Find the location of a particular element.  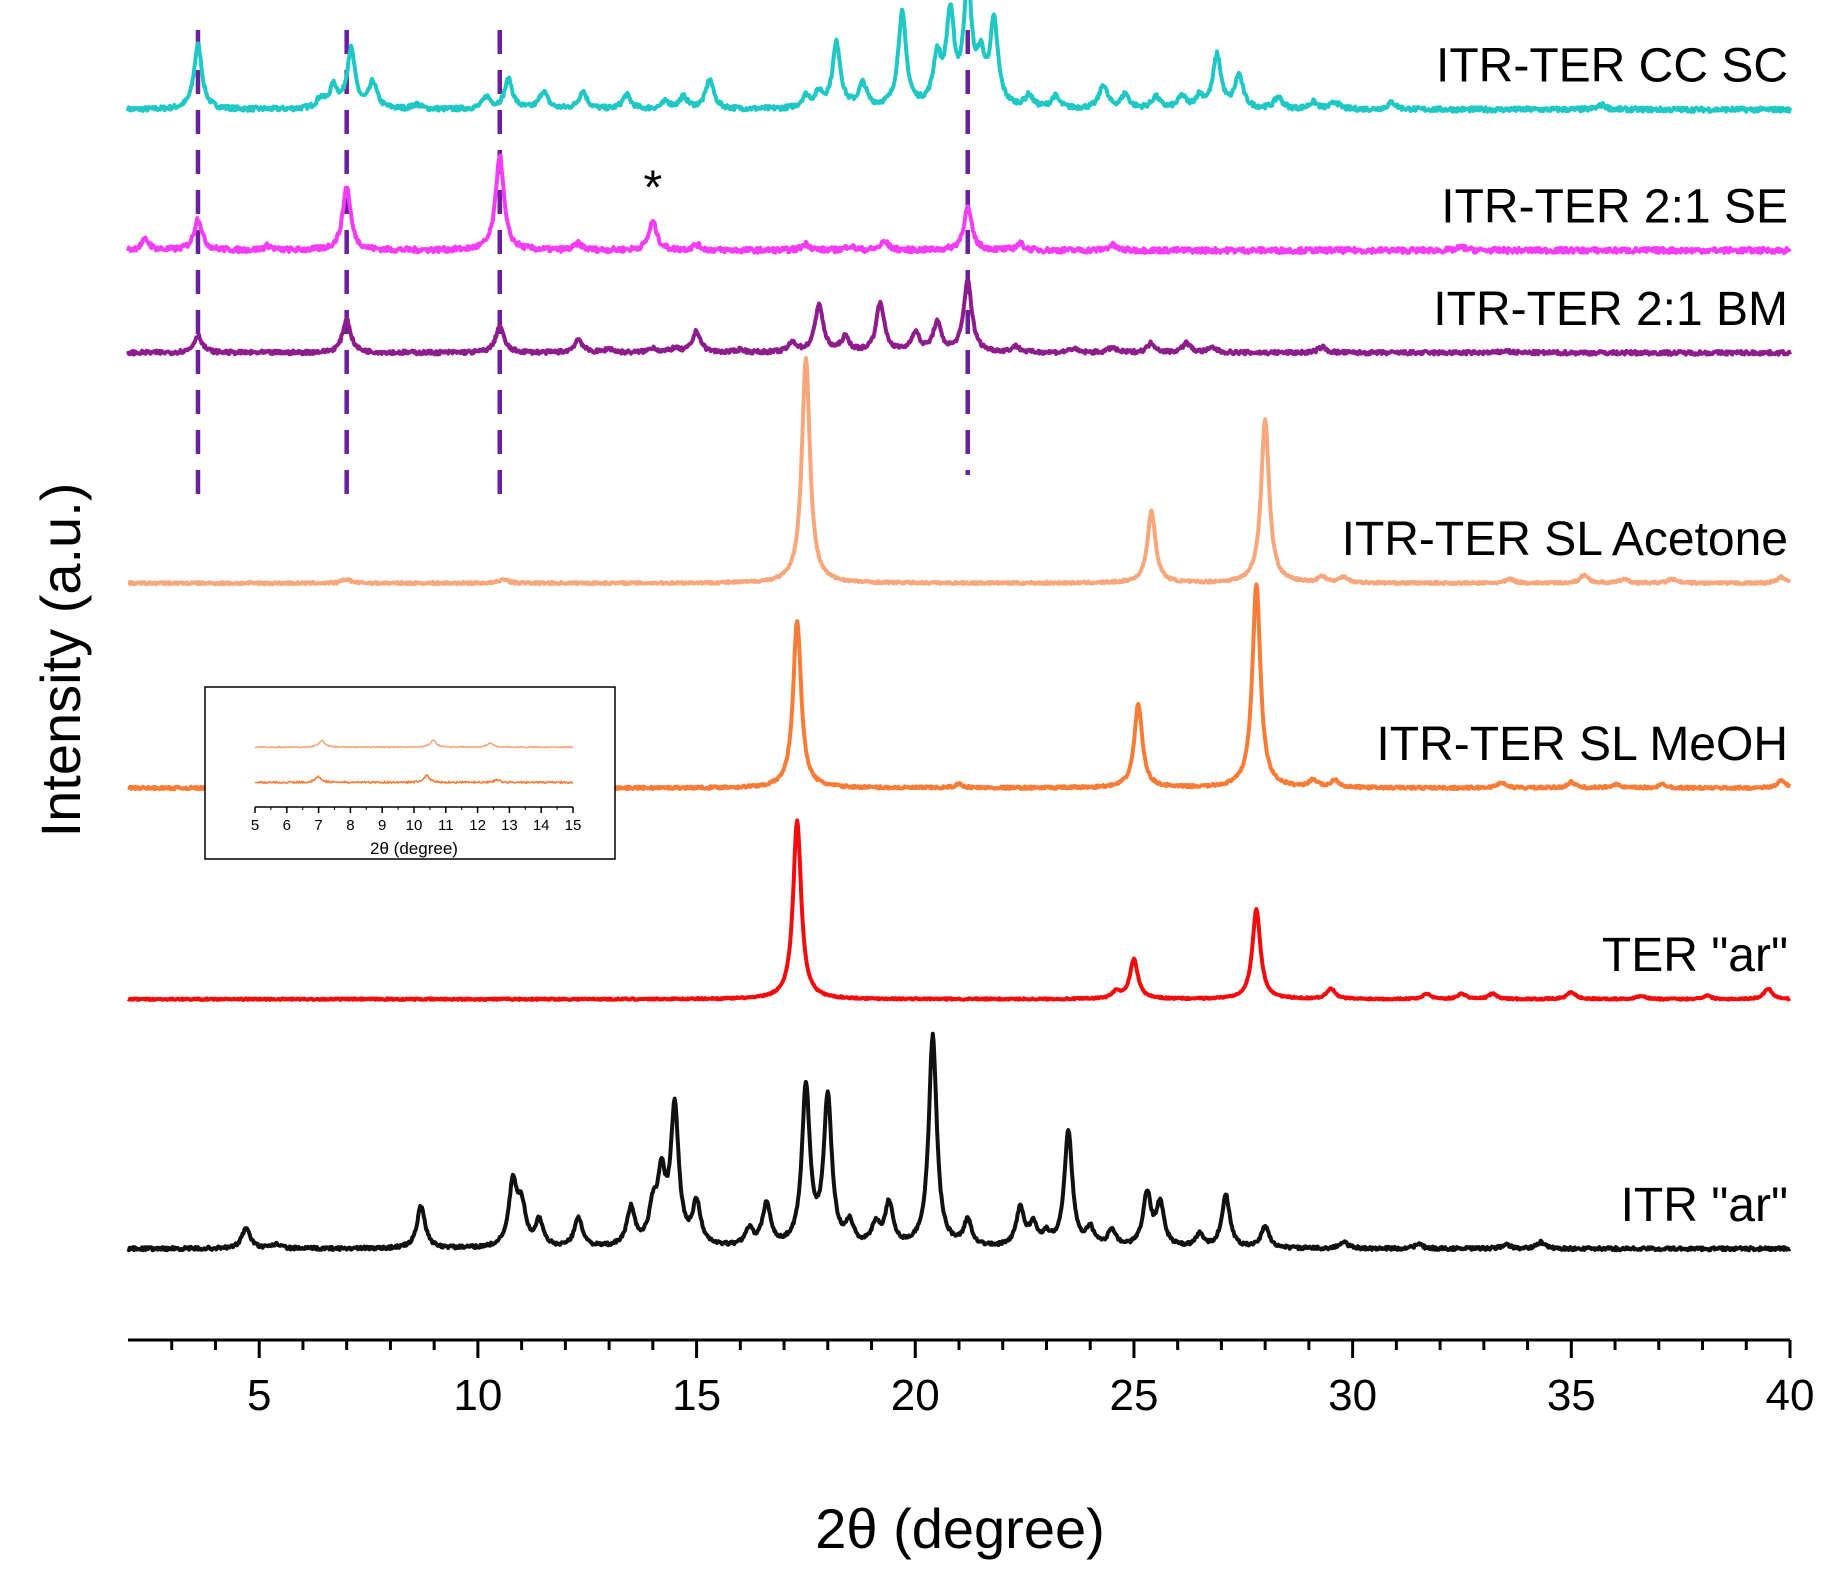

series-label-itr-ar: ITR "ar" is located at coordinates (1704, 1205).